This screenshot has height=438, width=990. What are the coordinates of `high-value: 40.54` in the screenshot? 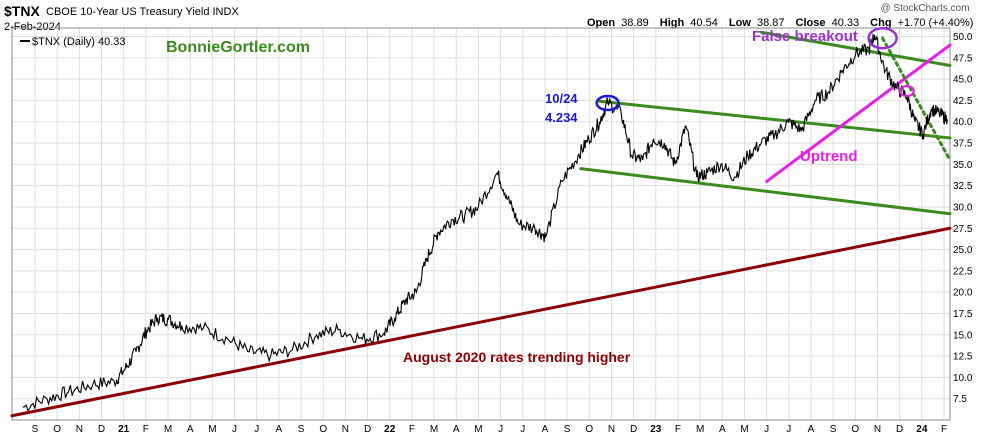 It's located at (704, 23).